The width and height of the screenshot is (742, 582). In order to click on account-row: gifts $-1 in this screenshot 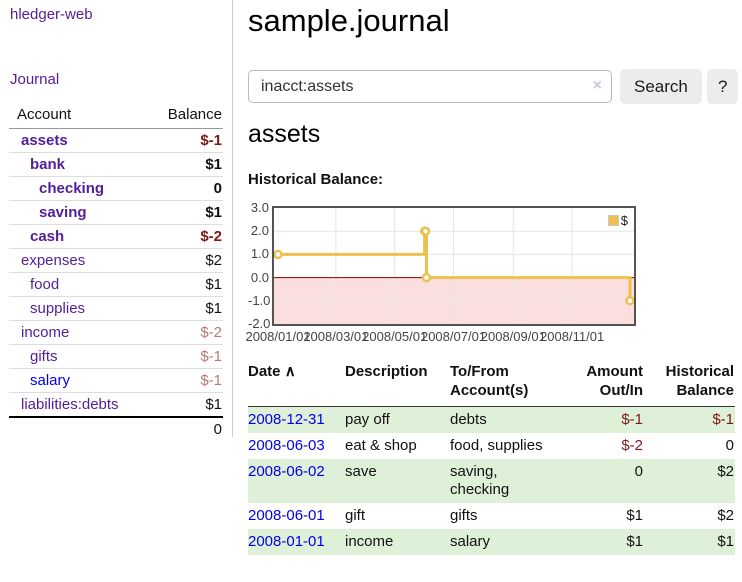, I will do `click(116, 356)`.